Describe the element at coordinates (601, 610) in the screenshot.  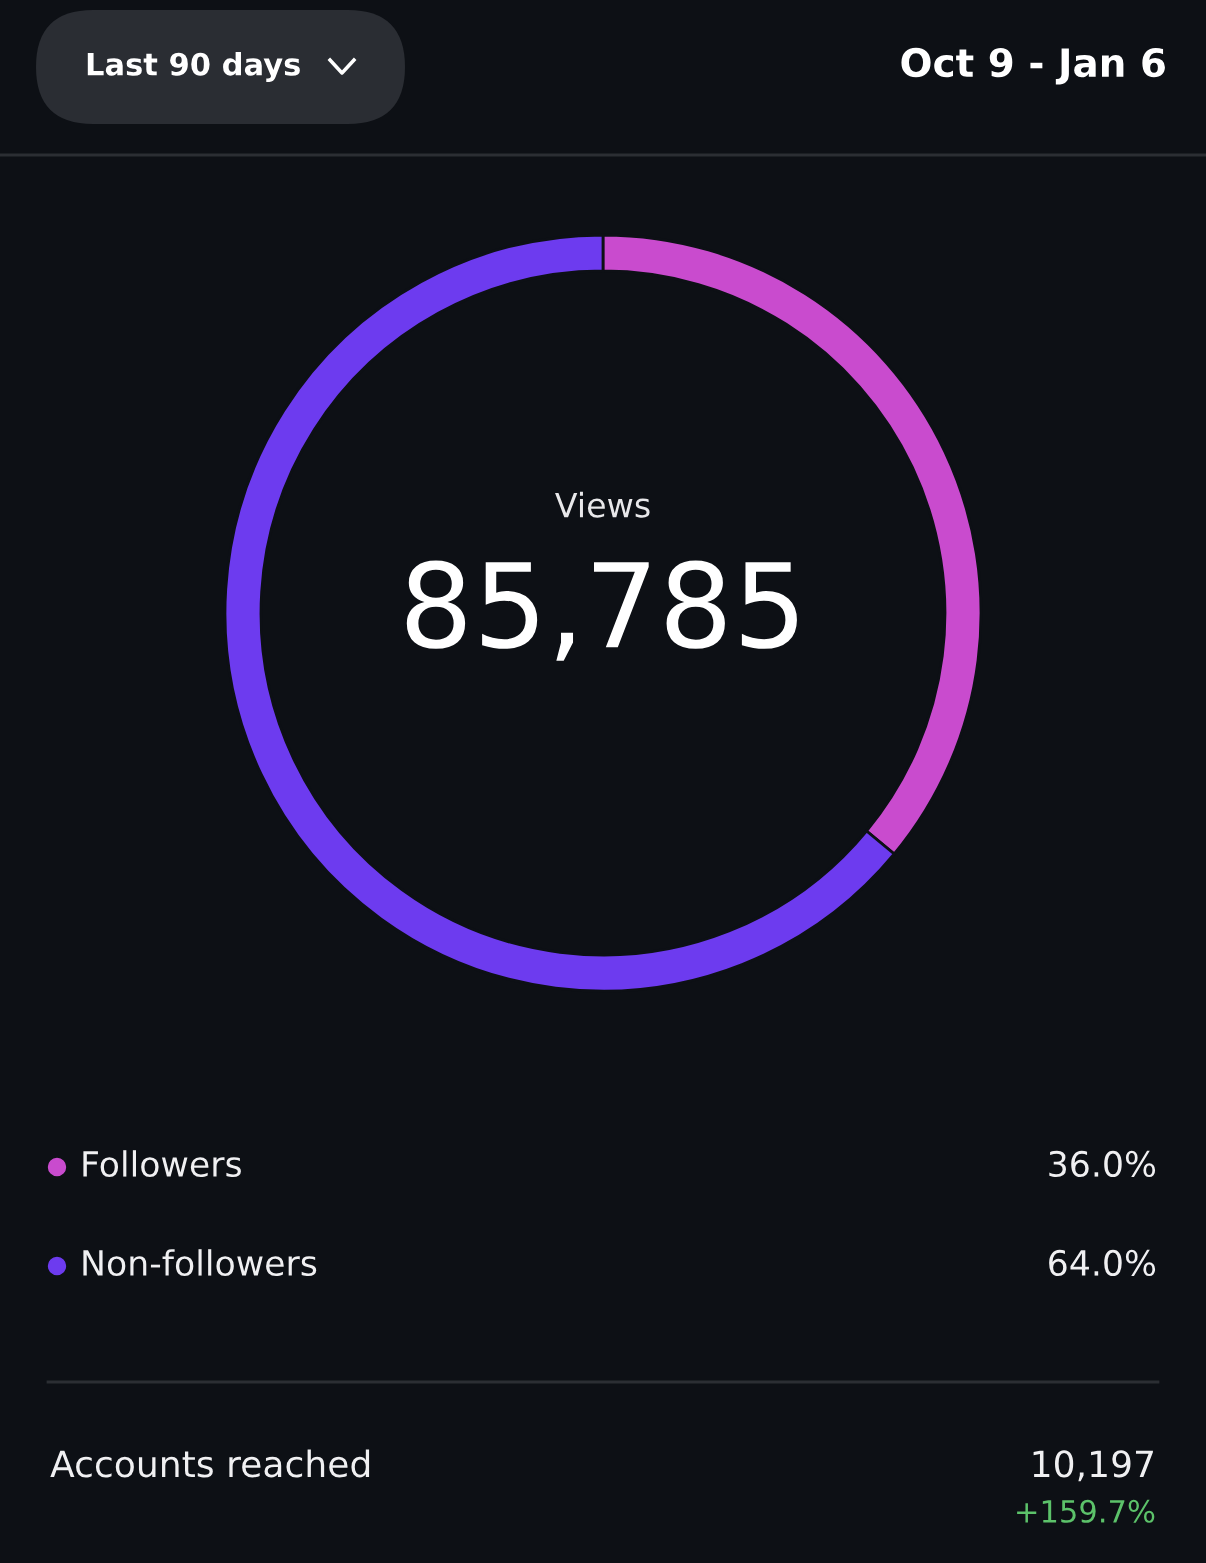
I see `text: 85,785` at that location.